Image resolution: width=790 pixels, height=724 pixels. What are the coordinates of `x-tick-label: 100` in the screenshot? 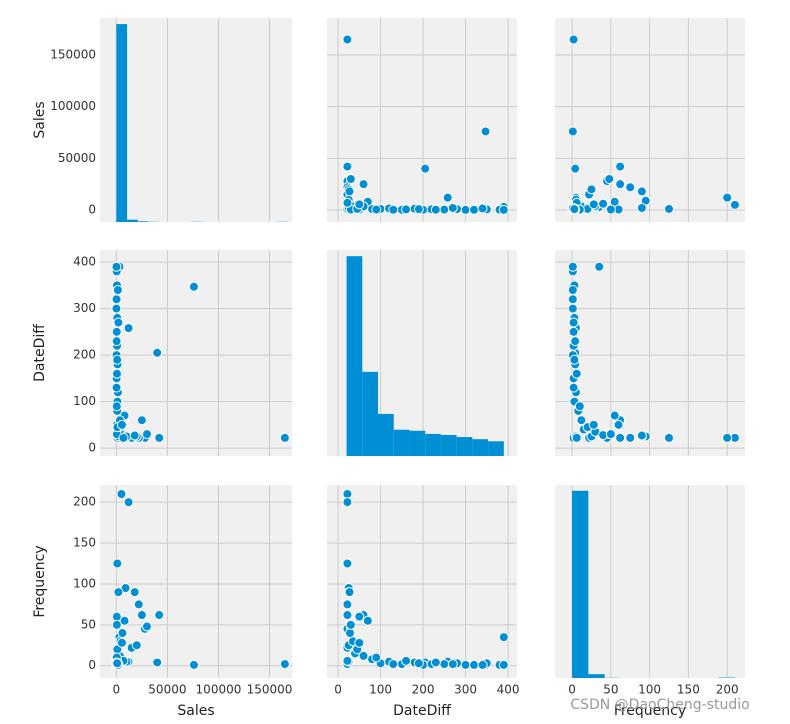 It's located at (649, 690).